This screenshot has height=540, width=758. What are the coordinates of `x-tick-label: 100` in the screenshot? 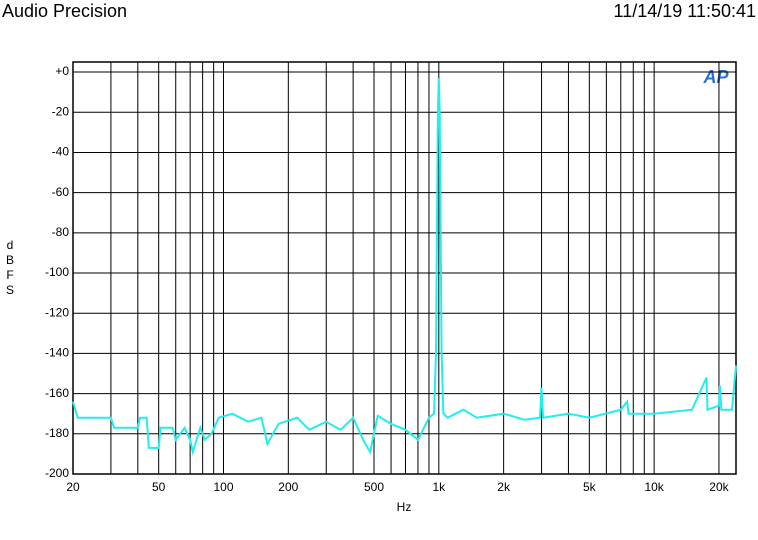 It's located at (223, 487).